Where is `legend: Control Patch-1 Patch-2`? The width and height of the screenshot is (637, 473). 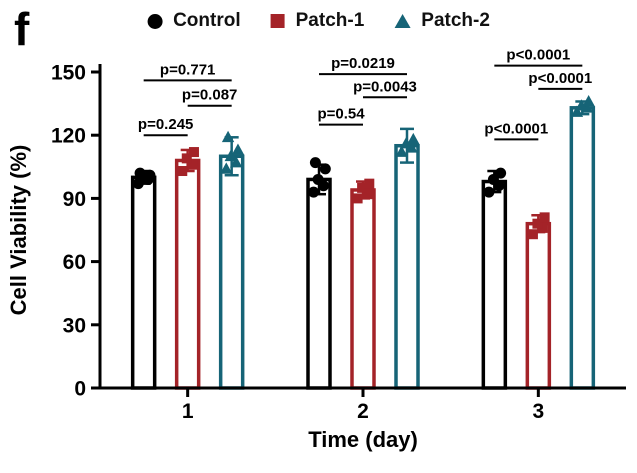
legend: Control Patch-1 Patch-2 is located at coordinates (318, 21).